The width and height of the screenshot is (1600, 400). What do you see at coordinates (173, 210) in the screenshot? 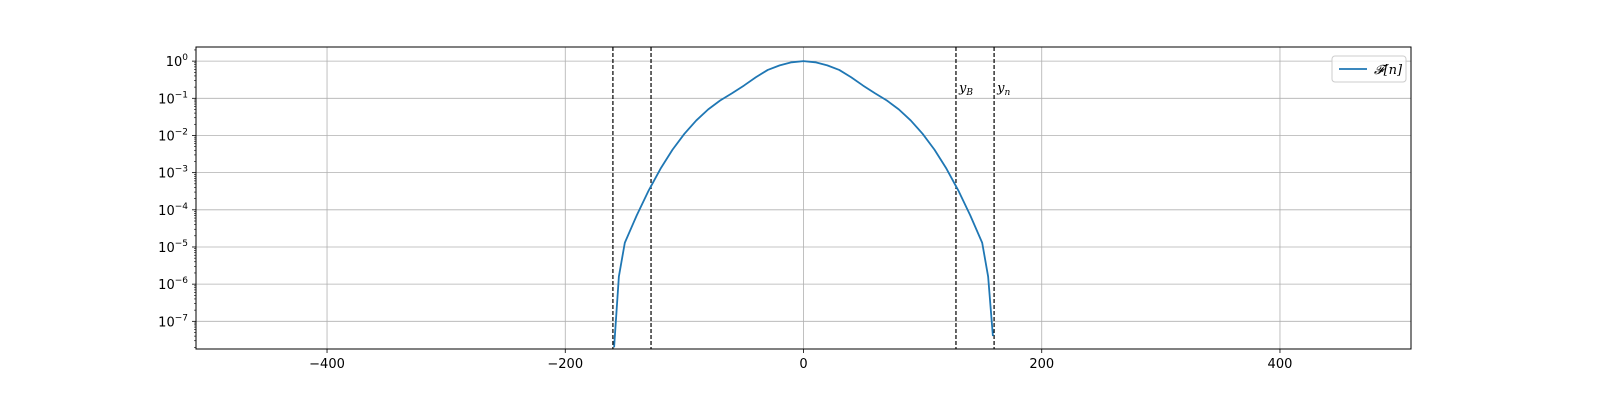
I see `y-tick-label: 10⁻⁴` at bounding box center [173, 210].